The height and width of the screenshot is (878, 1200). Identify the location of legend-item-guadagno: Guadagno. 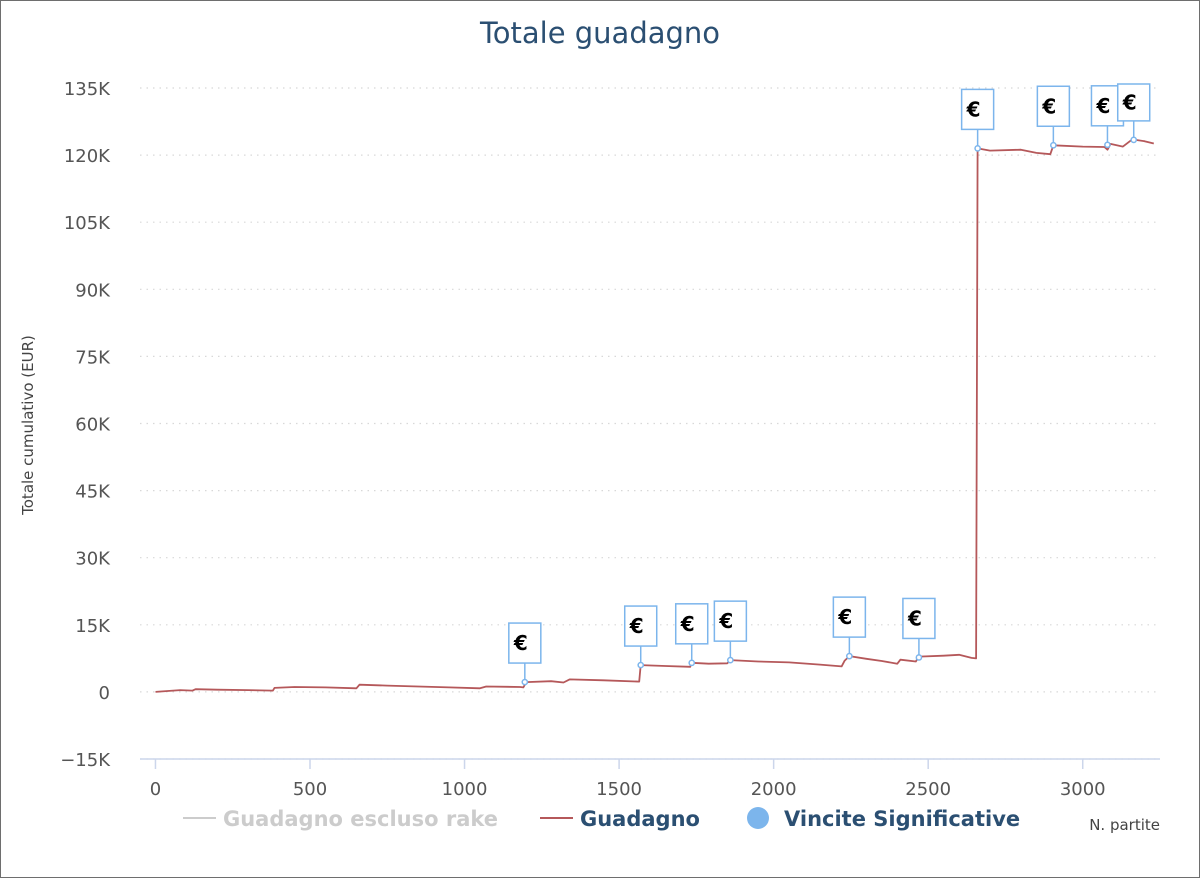
(620, 819).